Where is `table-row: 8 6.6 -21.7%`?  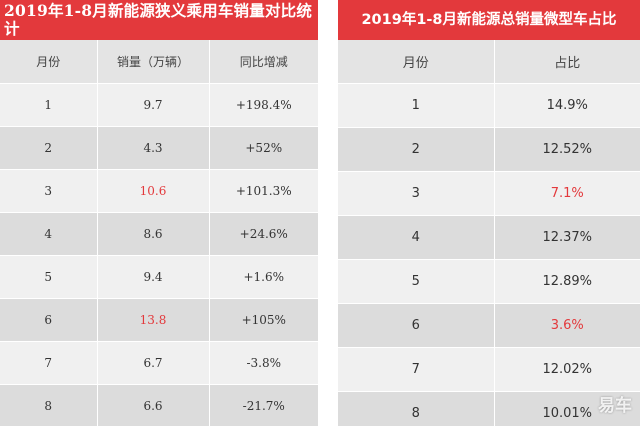
table-row: 8 6.6 -21.7% is located at coordinates (159, 405).